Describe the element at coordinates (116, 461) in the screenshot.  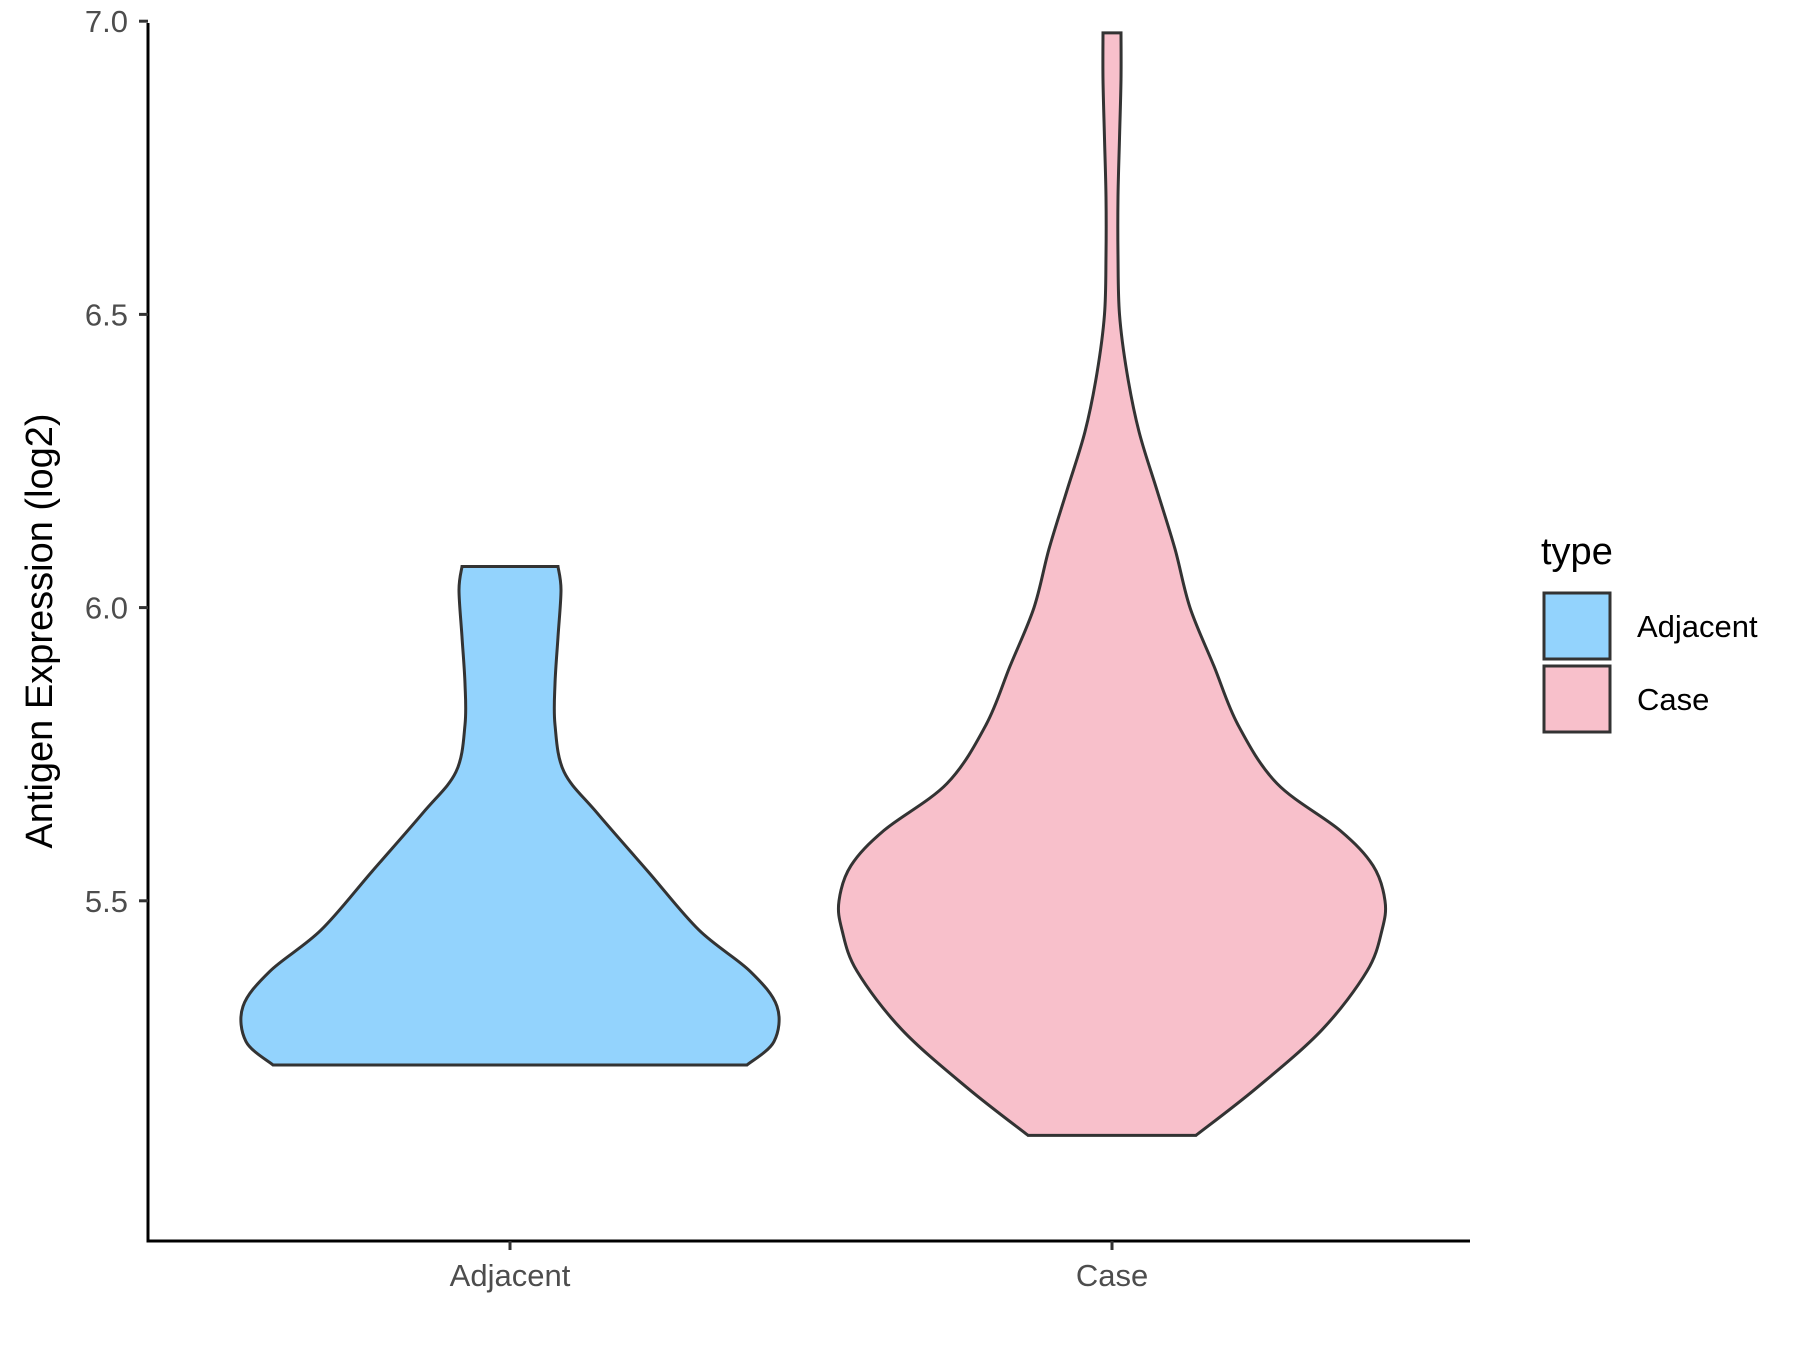
I see `y-ticks: 5.5 6.0 6.5 7.0` at that location.